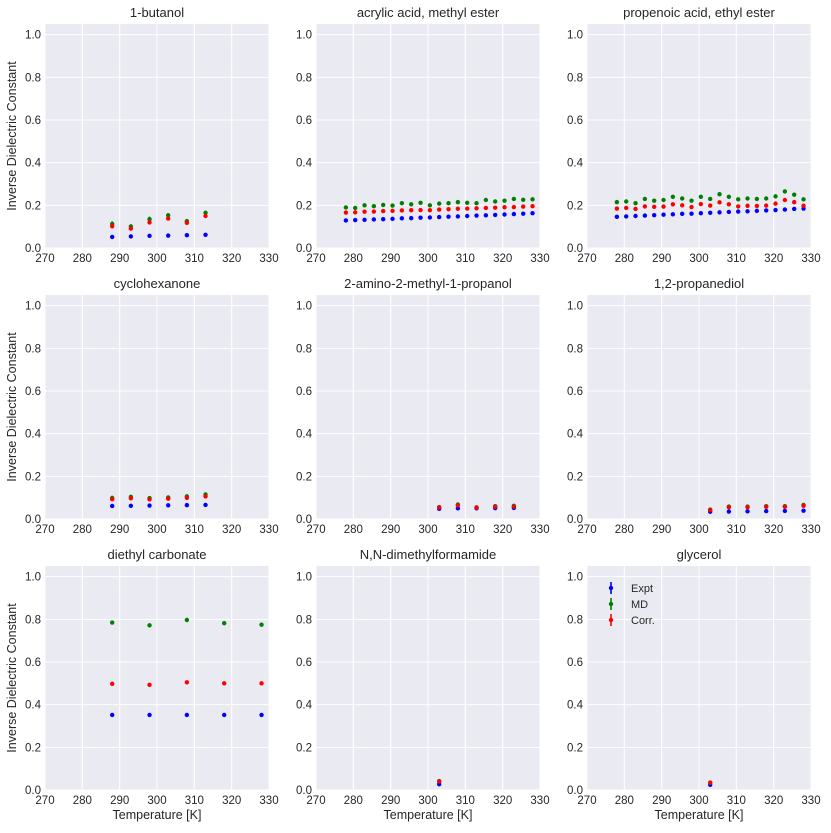 The image size is (831, 833). What do you see at coordinates (157, 283) in the screenshot?
I see `subplot-title: cyclohexanone` at bounding box center [157, 283].